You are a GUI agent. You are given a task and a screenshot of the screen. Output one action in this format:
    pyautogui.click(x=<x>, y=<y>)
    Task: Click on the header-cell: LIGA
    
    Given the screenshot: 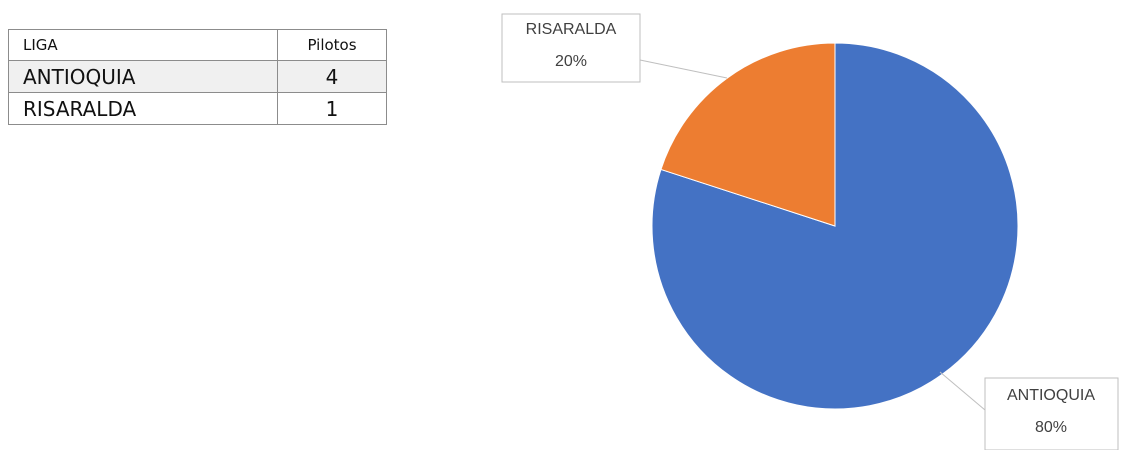 What is the action you would take?
    pyautogui.click(x=143, y=45)
    